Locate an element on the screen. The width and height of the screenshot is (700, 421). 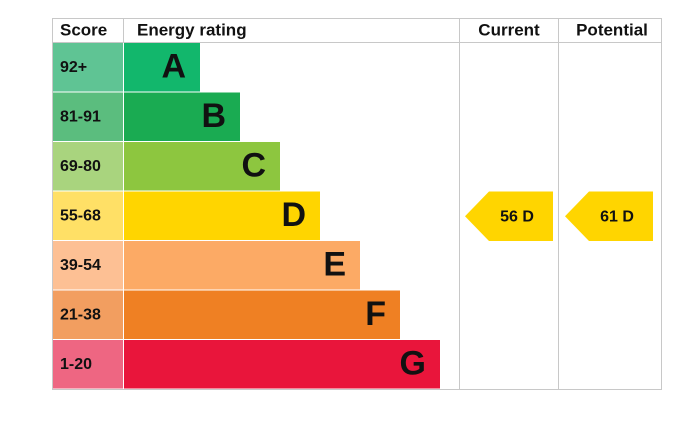
rating-letter: A is located at coordinates (173, 67).